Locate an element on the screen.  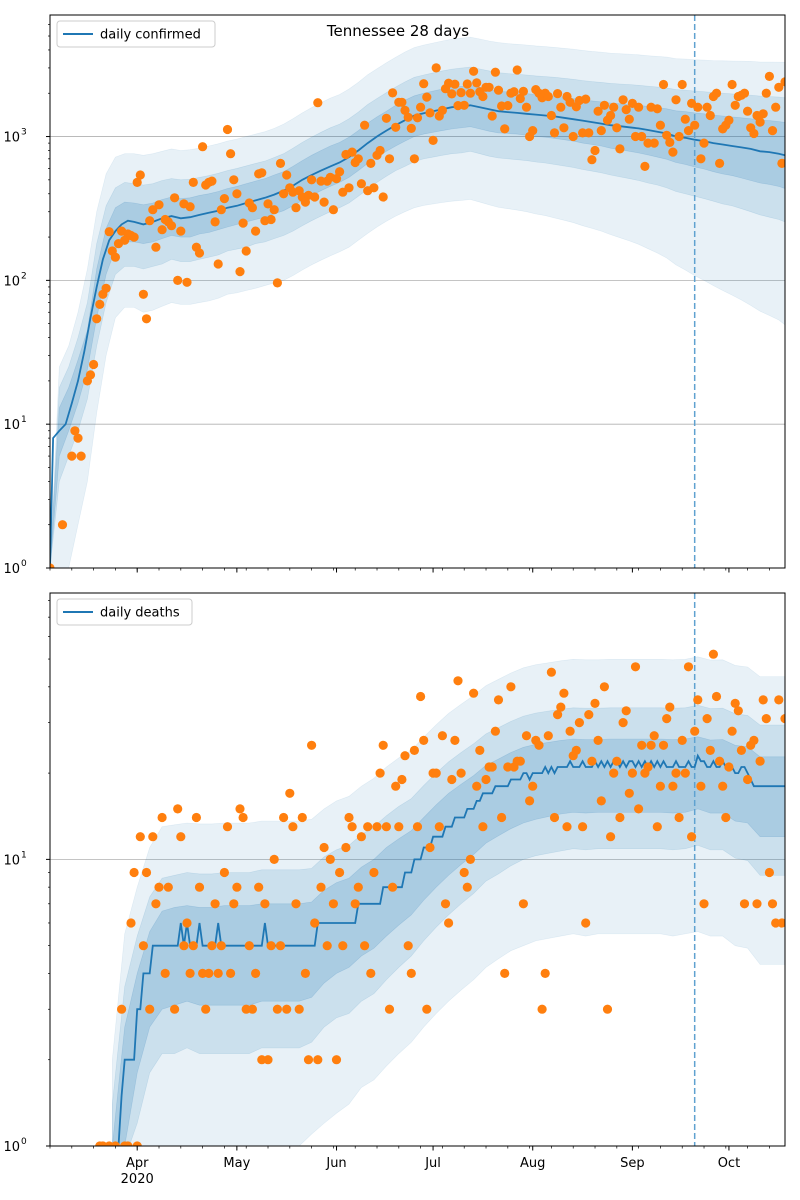
x-year-label: 2020 is located at coordinates (137, 1179).